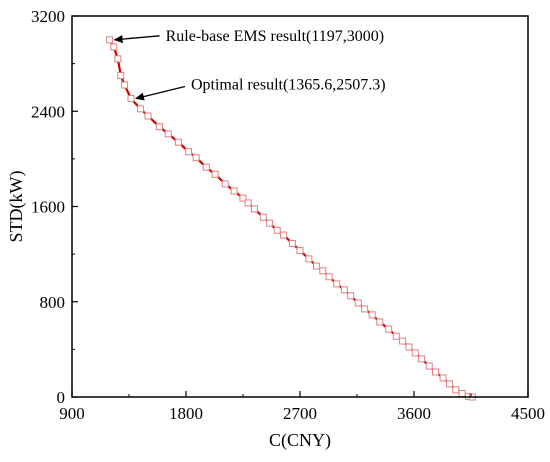 The width and height of the screenshot is (550, 462). Describe the element at coordinates (186, 413) in the screenshot. I see `x-tick-label: 1800` at that location.